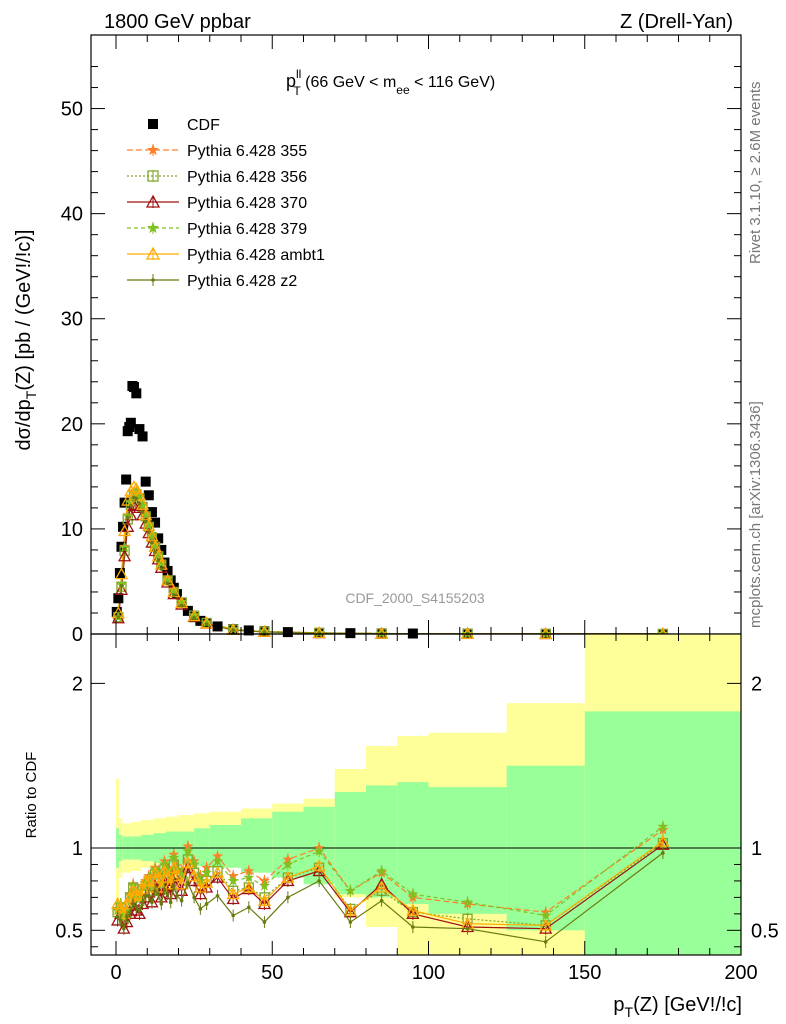  Describe the element at coordinates (247, 151) in the screenshot. I see `legend-label: Pythia 6.428 355` at that location.